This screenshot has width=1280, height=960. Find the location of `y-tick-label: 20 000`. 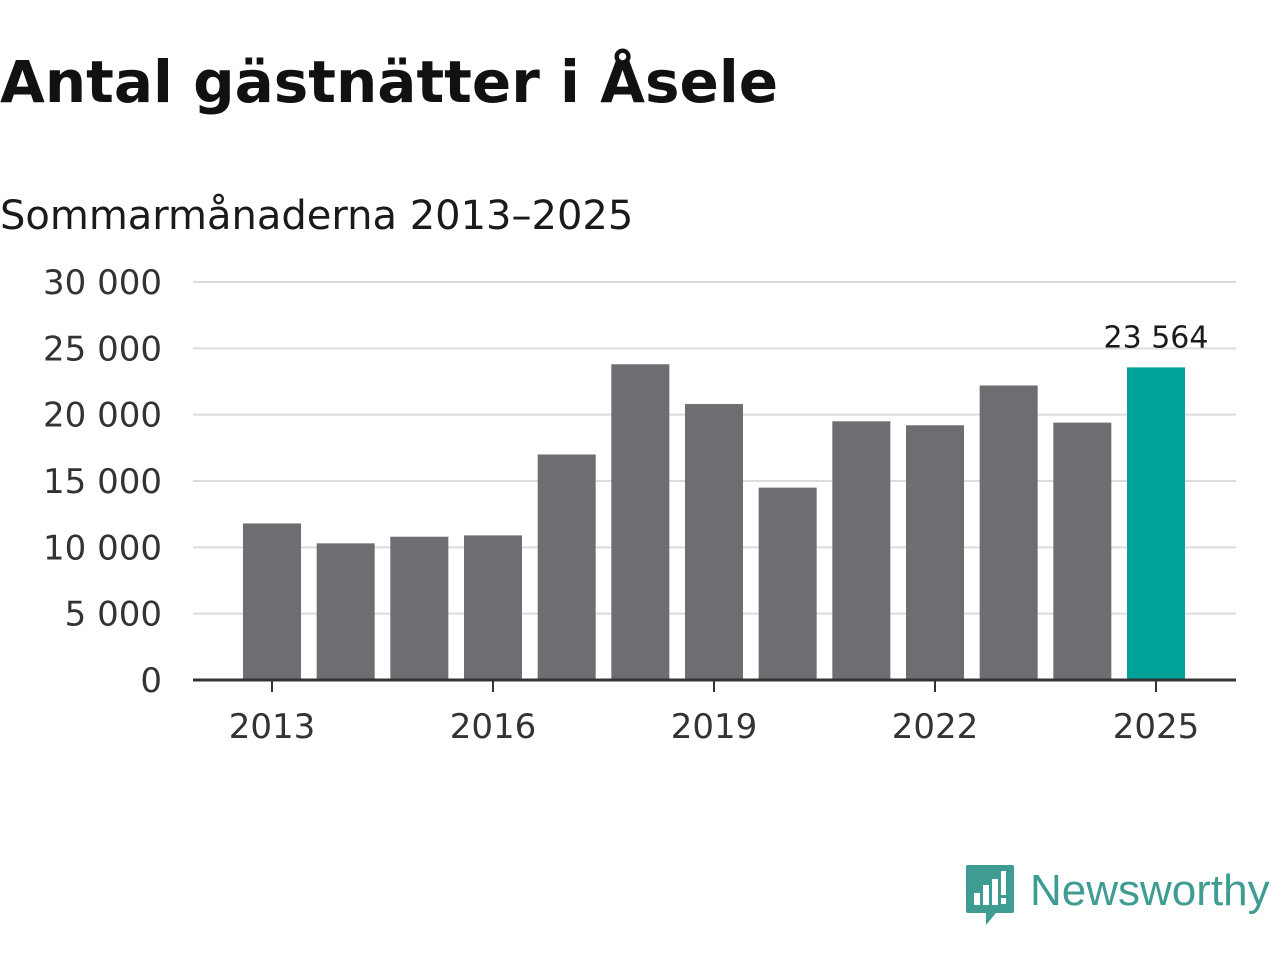

y-tick-label: 20 000 is located at coordinates (102, 416).